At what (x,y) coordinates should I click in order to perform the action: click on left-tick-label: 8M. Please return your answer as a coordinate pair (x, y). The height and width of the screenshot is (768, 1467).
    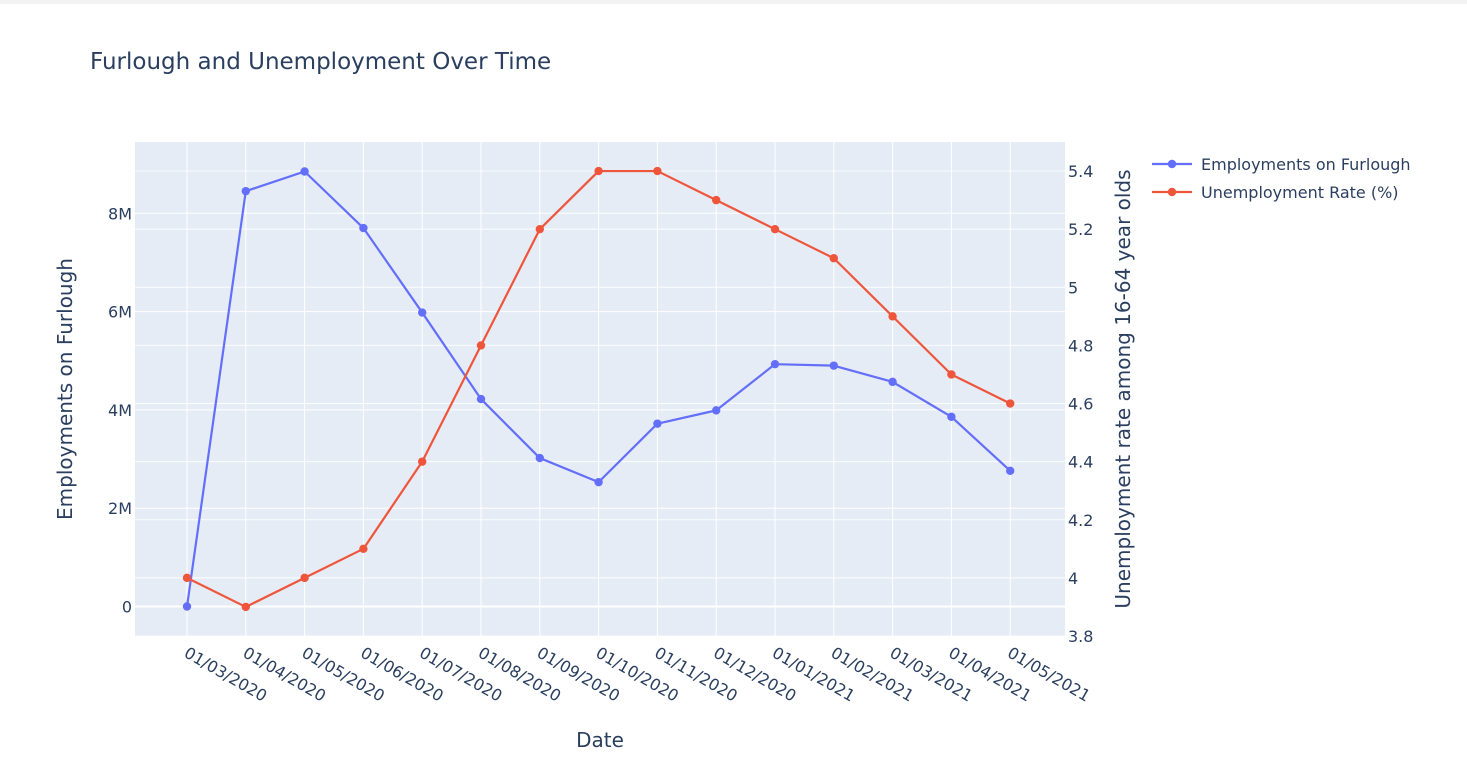
    Looking at the image, I should click on (120, 213).